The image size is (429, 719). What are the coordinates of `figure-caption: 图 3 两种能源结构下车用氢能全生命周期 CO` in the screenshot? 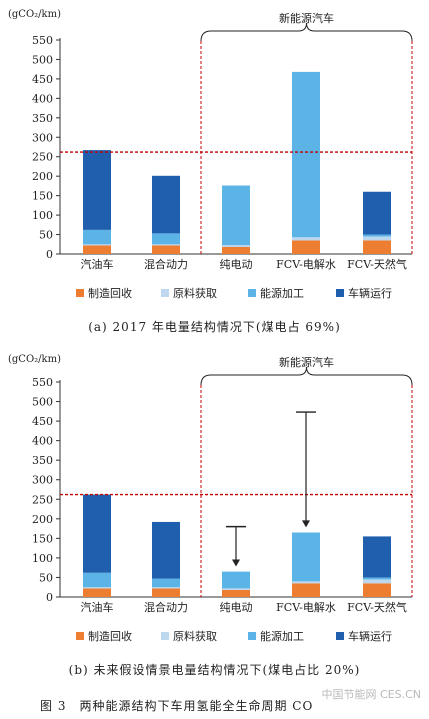 It's located at (177, 706).